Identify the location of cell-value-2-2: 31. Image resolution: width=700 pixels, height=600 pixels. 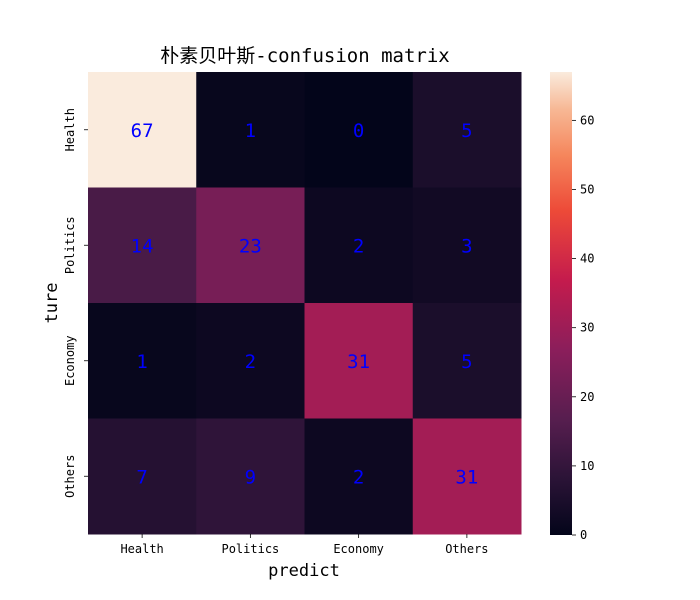
(358, 362).